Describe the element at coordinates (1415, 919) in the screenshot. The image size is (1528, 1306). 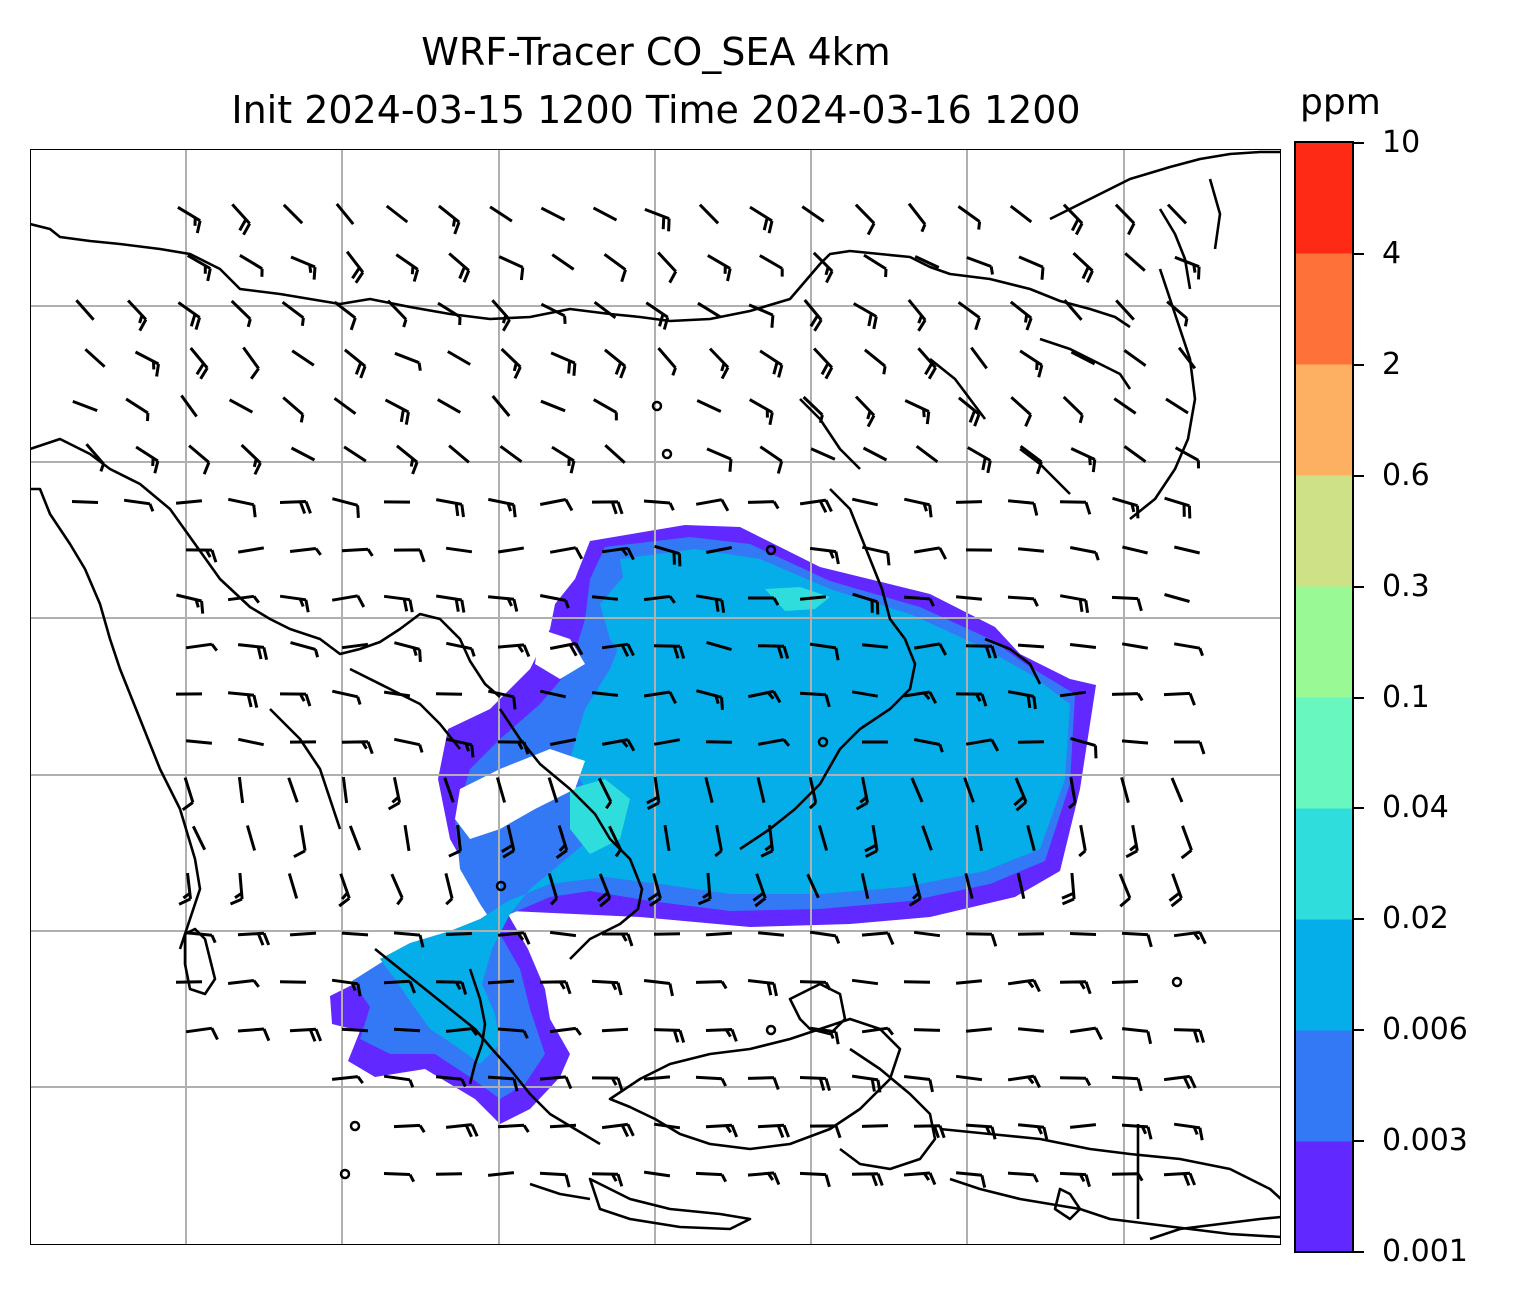
I see `colorbar-tick-label: 0.02` at that location.